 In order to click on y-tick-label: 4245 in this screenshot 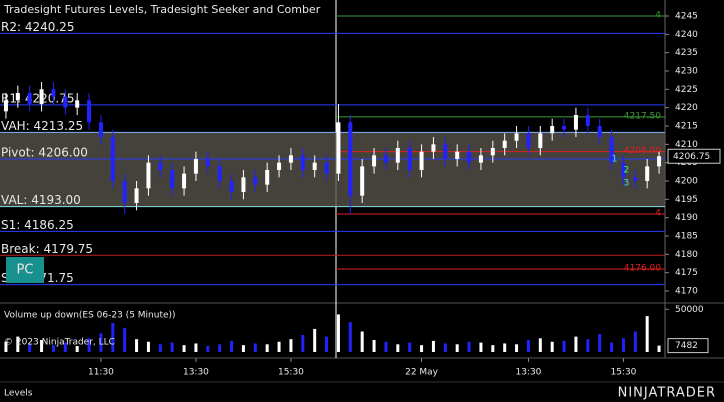, I will do `click(686, 17)`.